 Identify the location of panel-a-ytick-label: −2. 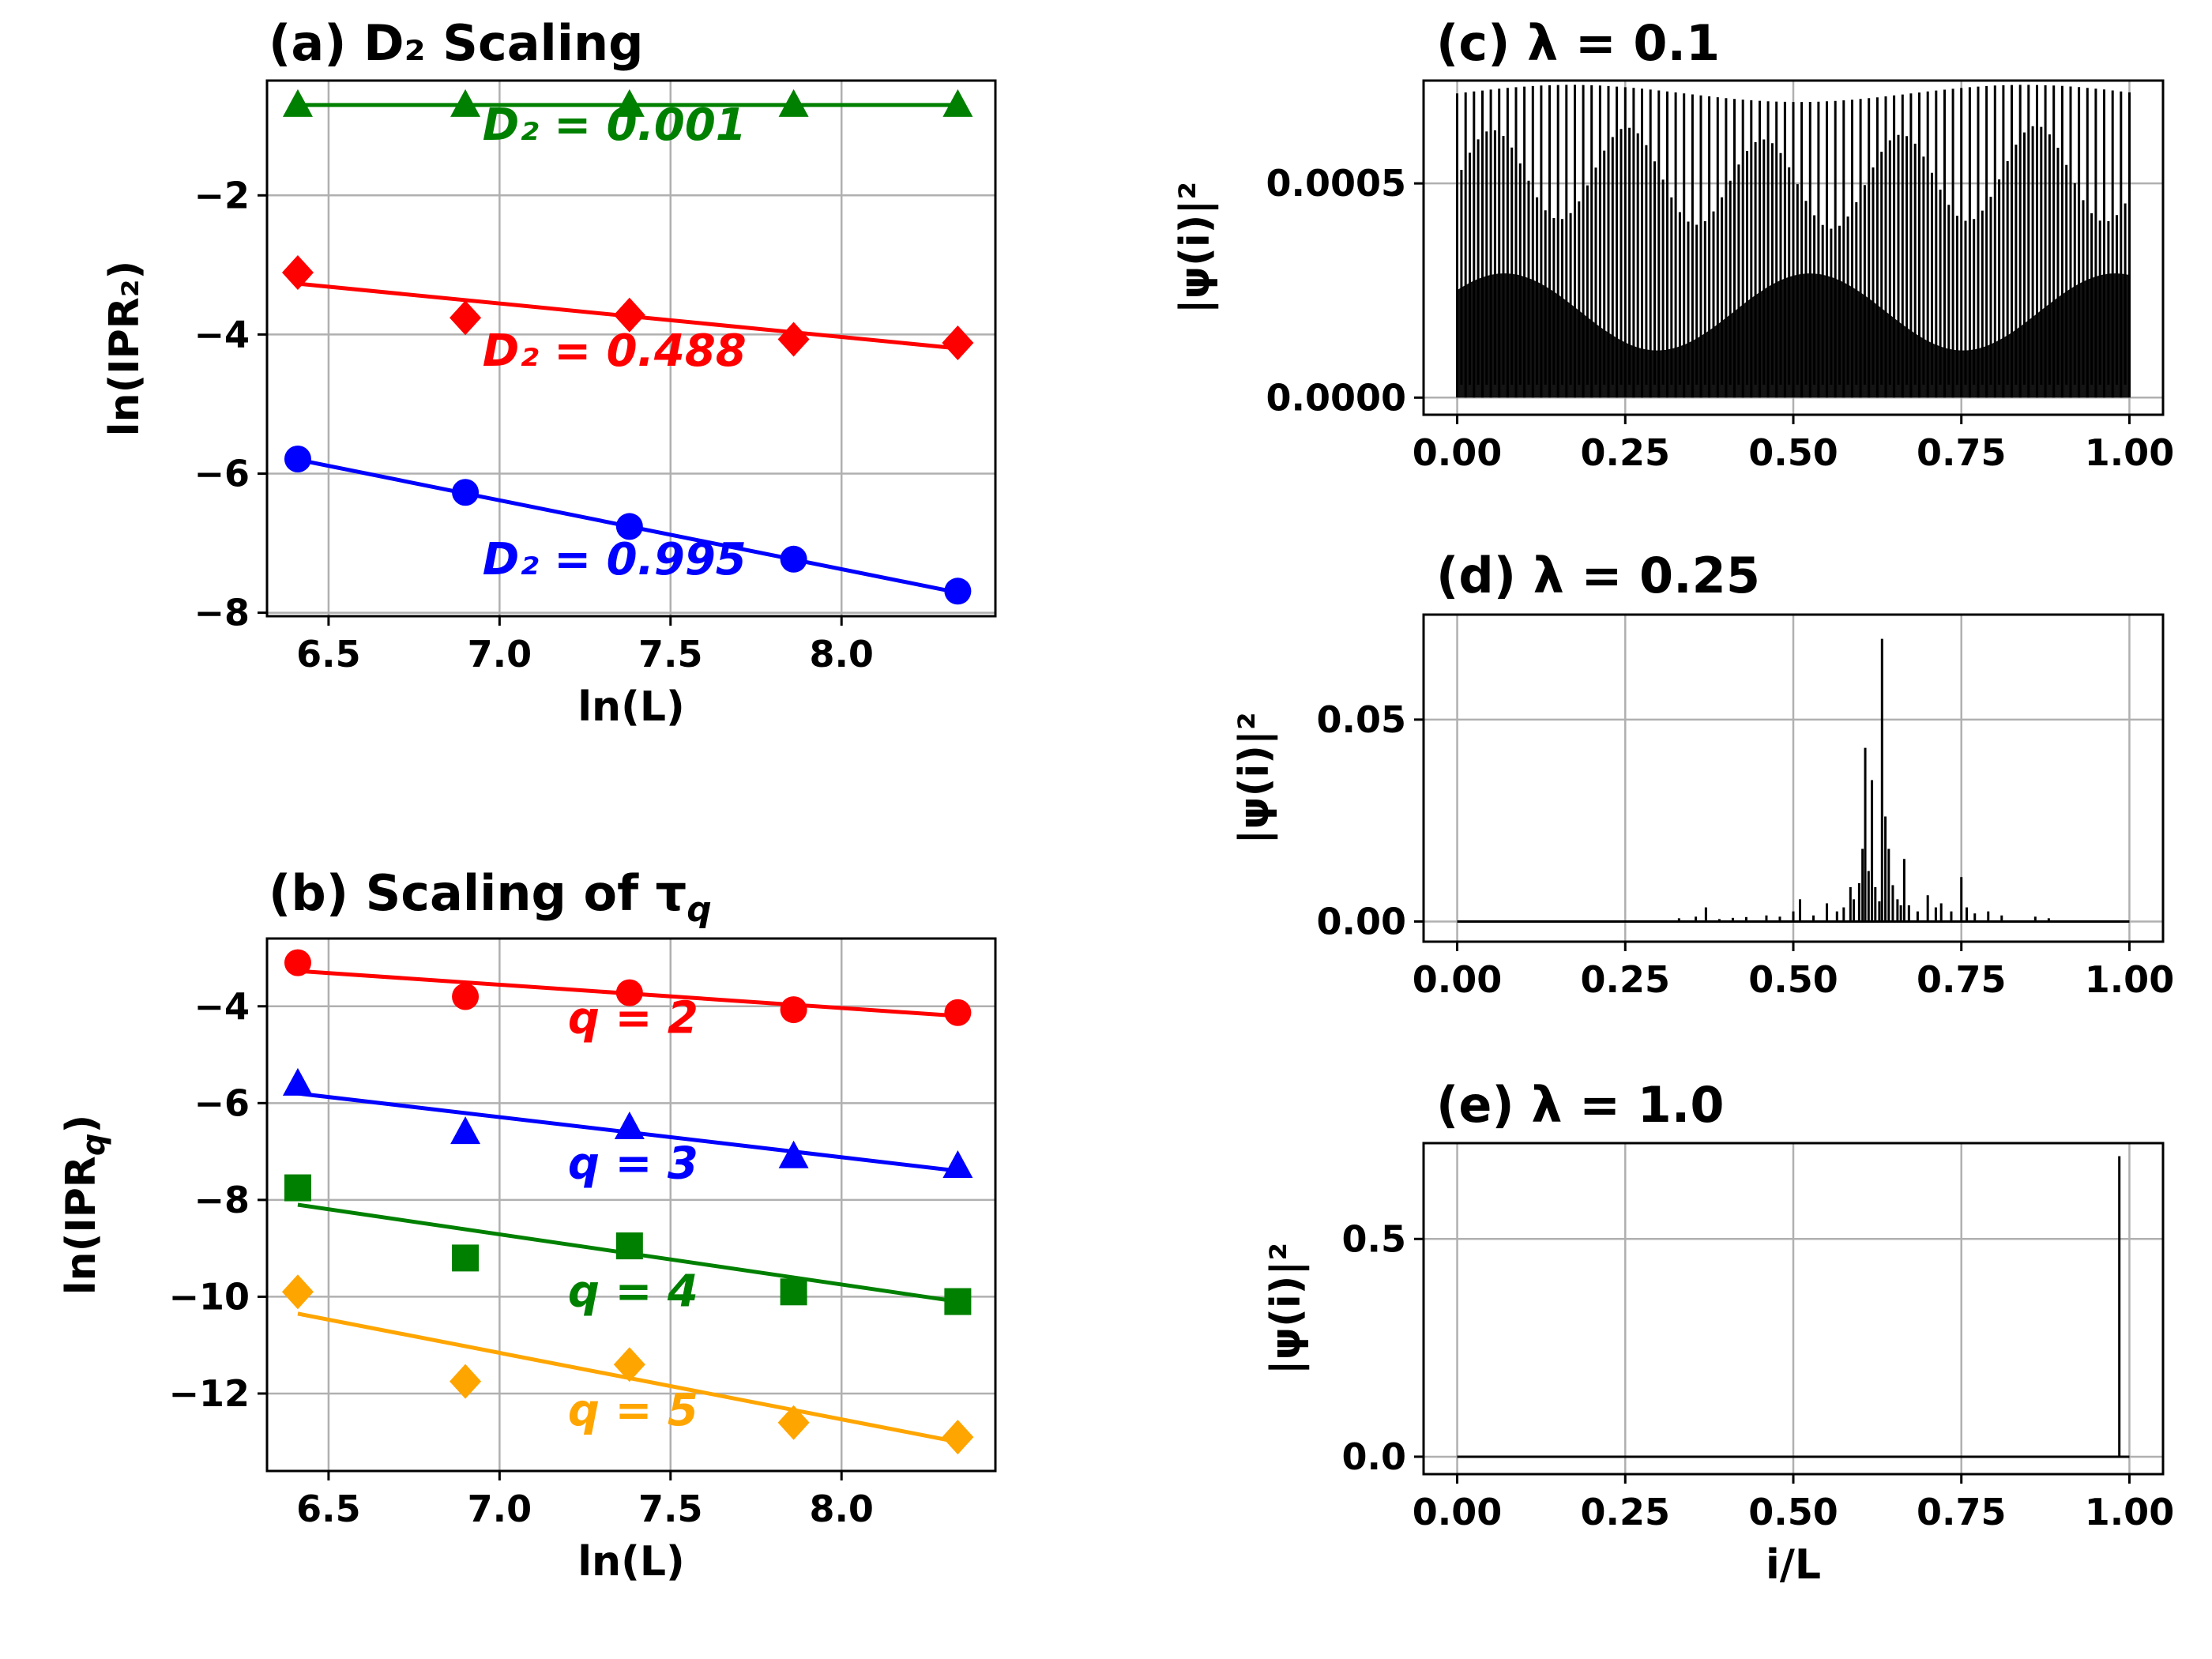
(222, 195).